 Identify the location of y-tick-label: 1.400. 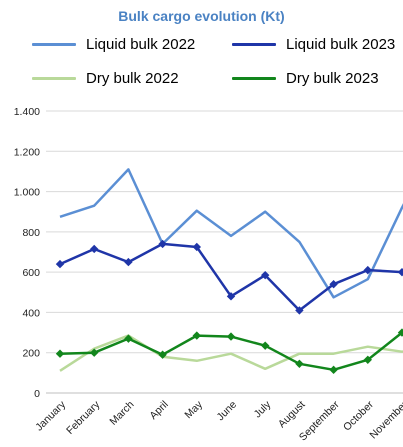
(27, 112).